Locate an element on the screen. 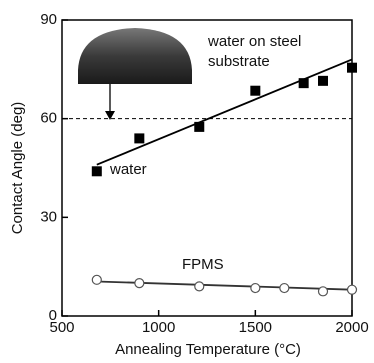 This screenshot has height=363, width=374. series-label: water is located at coordinates (128, 169).